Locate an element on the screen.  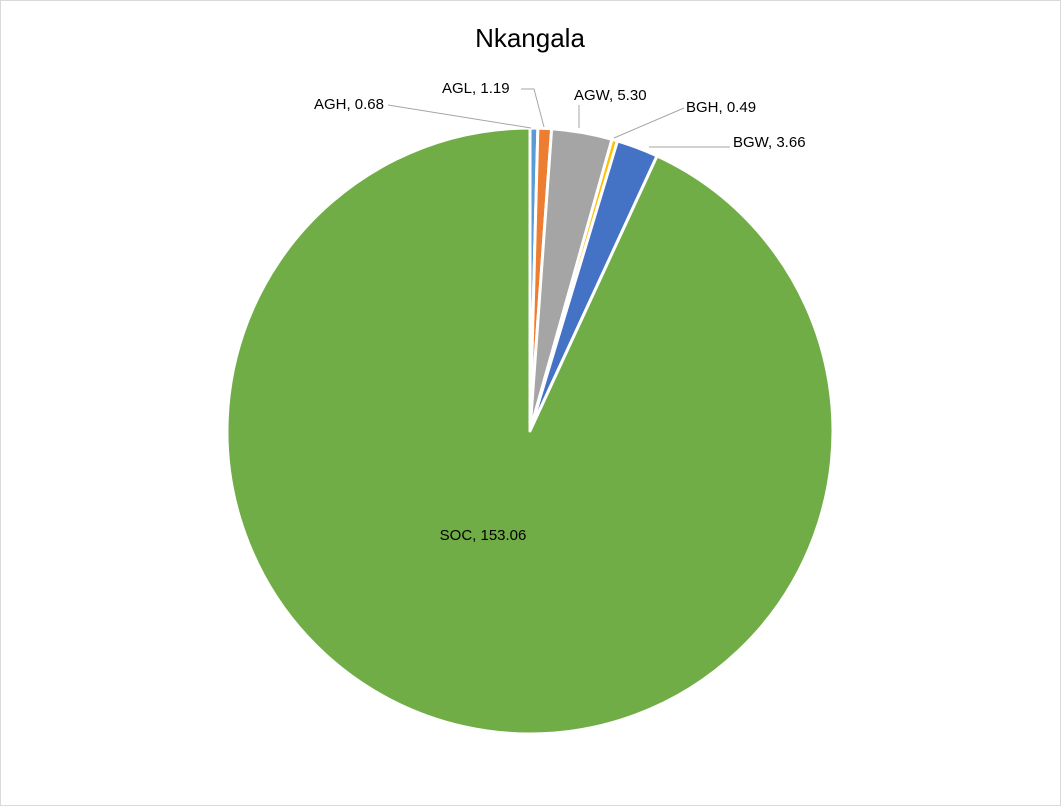
data-label-agw: AGW, 5.30 is located at coordinates (610, 95).